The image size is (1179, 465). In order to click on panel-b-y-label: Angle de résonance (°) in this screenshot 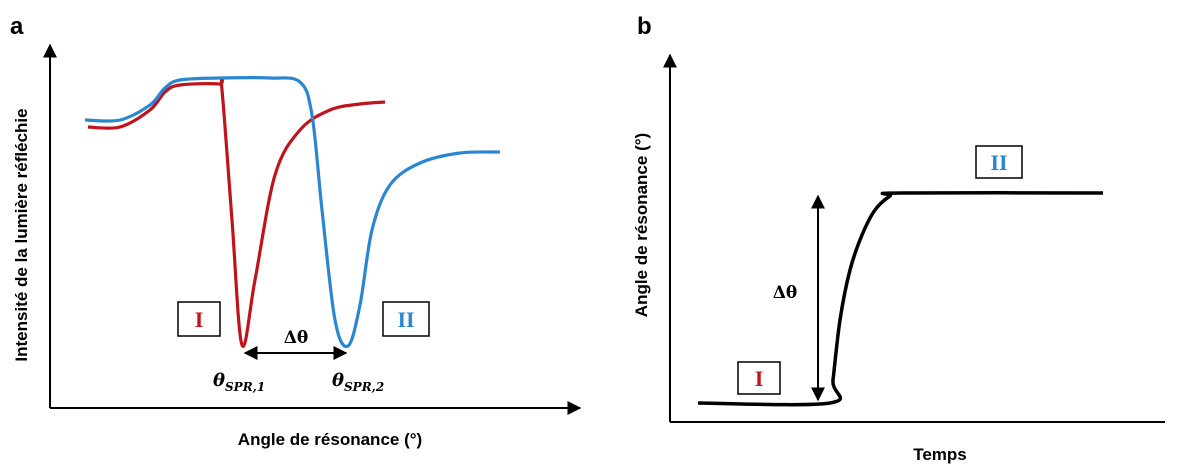, I will do `click(641, 225)`.